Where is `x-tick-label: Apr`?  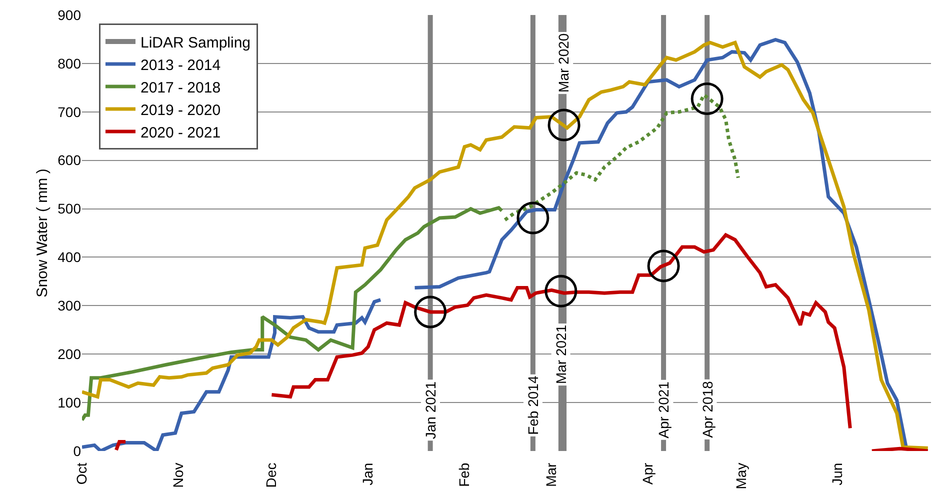 x-tick-label: Apr is located at coordinates (648, 473).